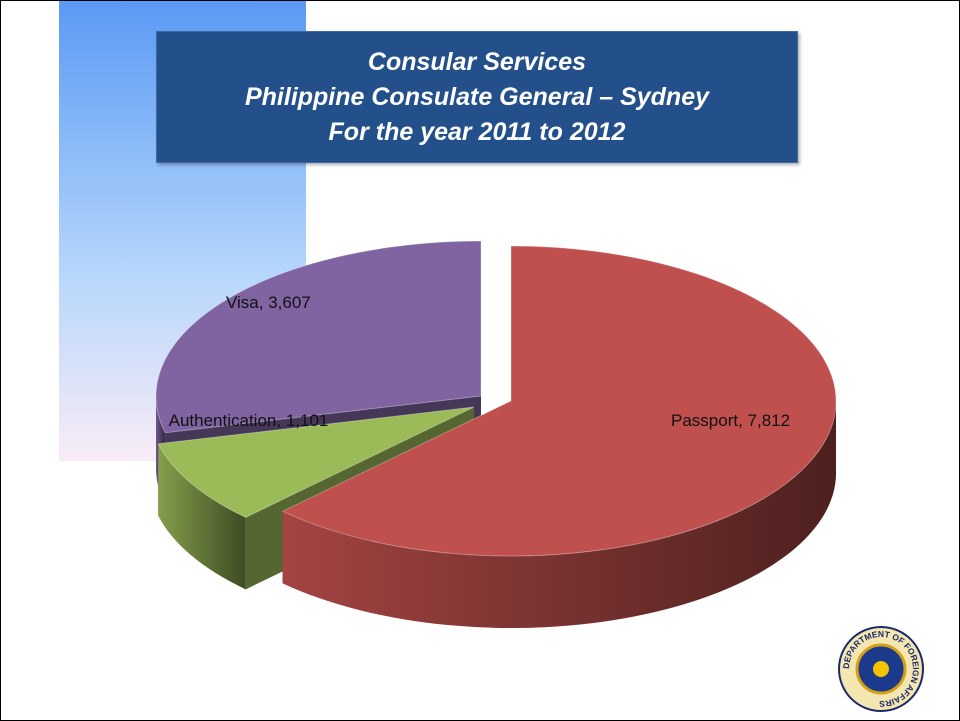 The width and height of the screenshot is (960, 721). What do you see at coordinates (477, 131) in the screenshot?
I see `subtitle: For the year 2011 to 2012` at bounding box center [477, 131].